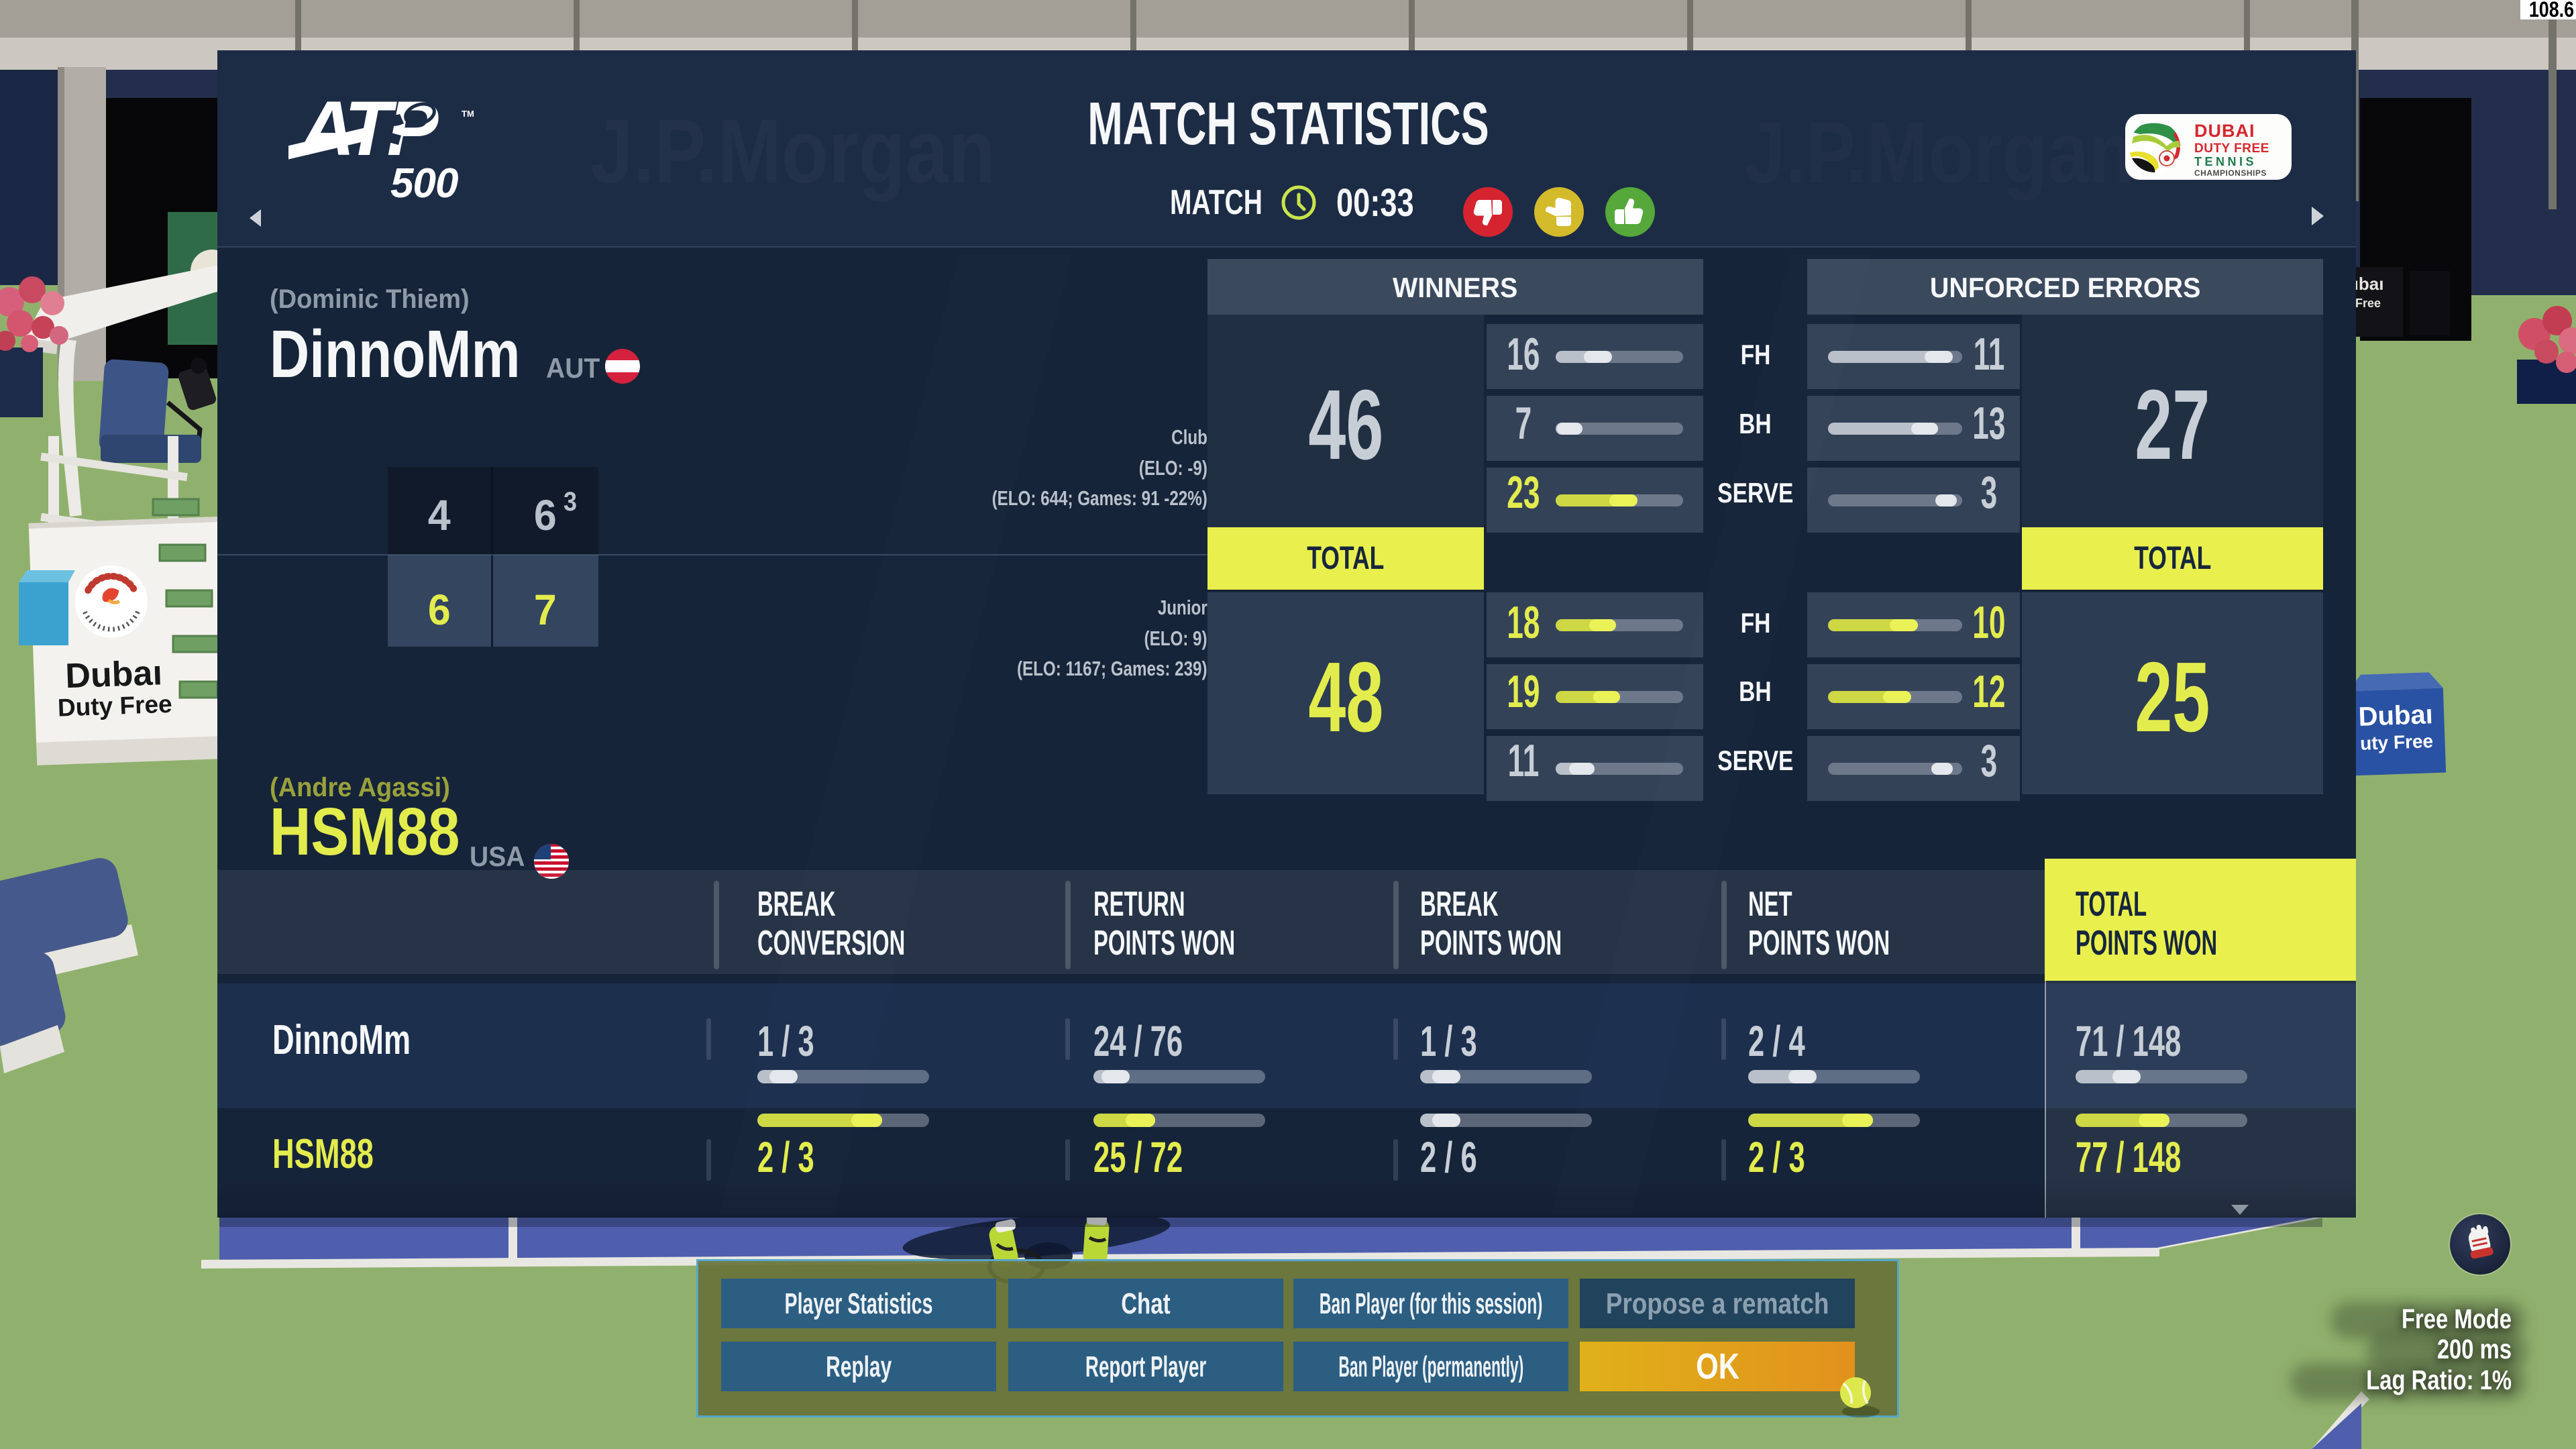 The width and height of the screenshot is (2576, 1449). Describe the element at coordinates (2231, 149) in the screenshot. I see `svg-text: DUTY FREE` at that location.